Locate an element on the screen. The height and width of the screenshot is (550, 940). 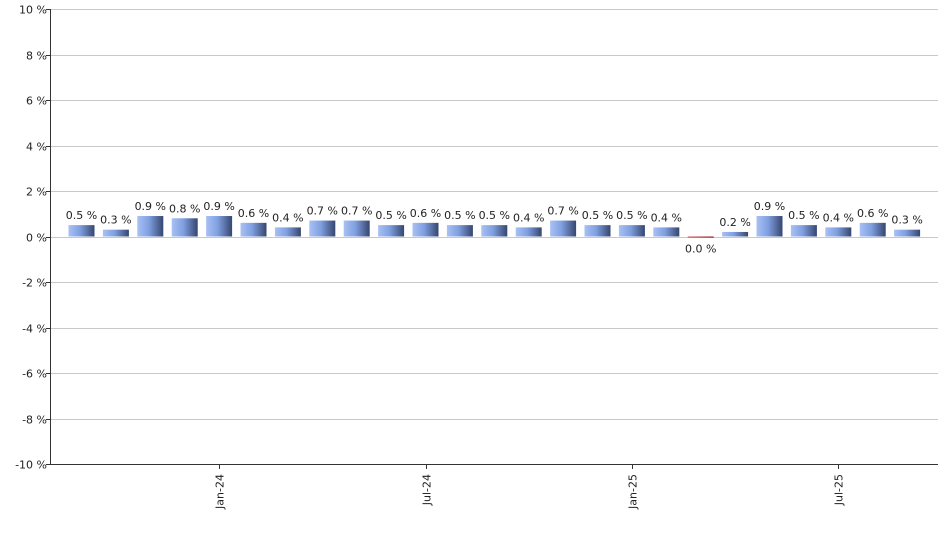
bars is located at coordinates (494, 227).